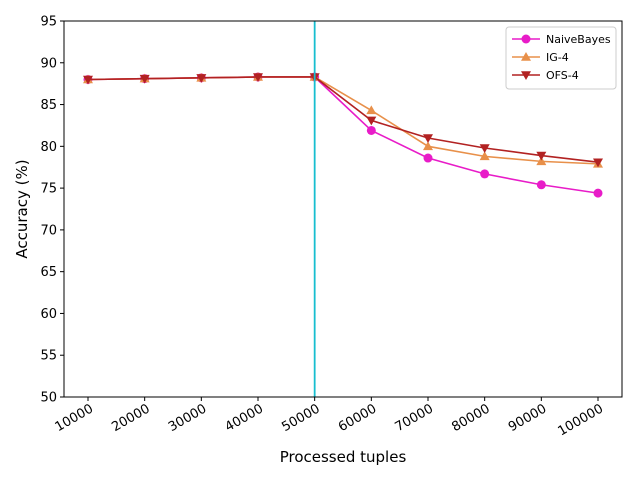  What do you see at coordinates (48, 105) in the screenshot?
I see `y-tick-label: 85` at bounding box center [48, 105].